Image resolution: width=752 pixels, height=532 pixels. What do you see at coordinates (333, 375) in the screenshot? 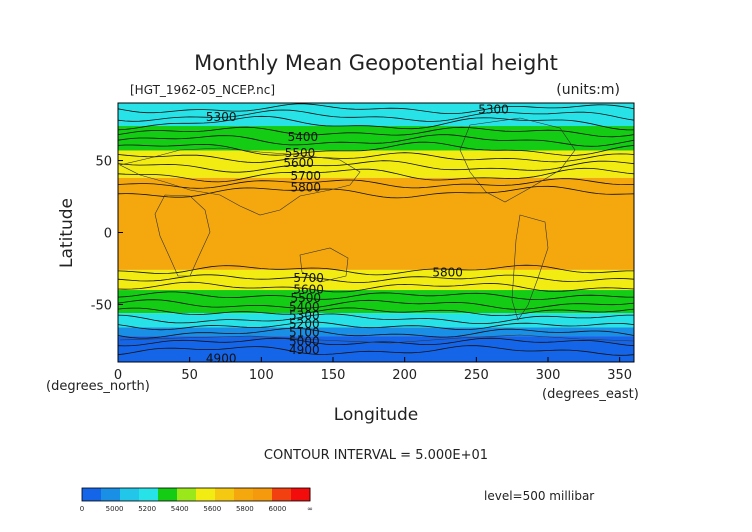
I see `x-tick-label-3: 150` at bounding box center [333, 375].